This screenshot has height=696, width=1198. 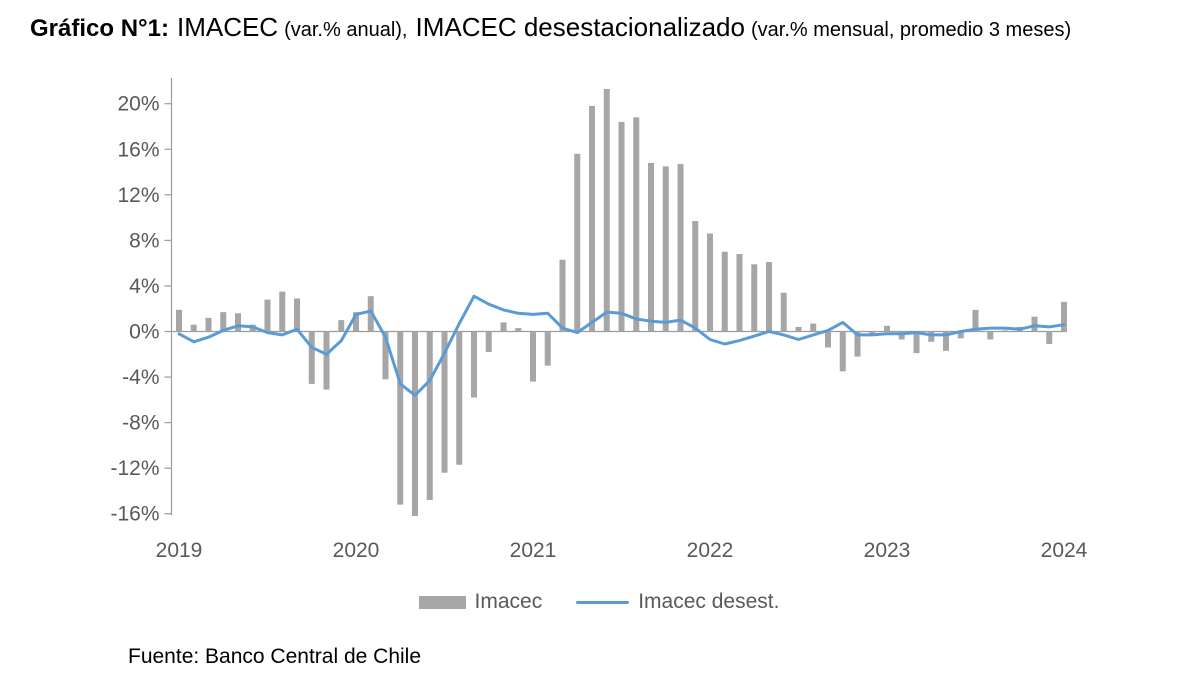 I want to click on legend: Imacec Imacec desest., so click(x=599, y=602).